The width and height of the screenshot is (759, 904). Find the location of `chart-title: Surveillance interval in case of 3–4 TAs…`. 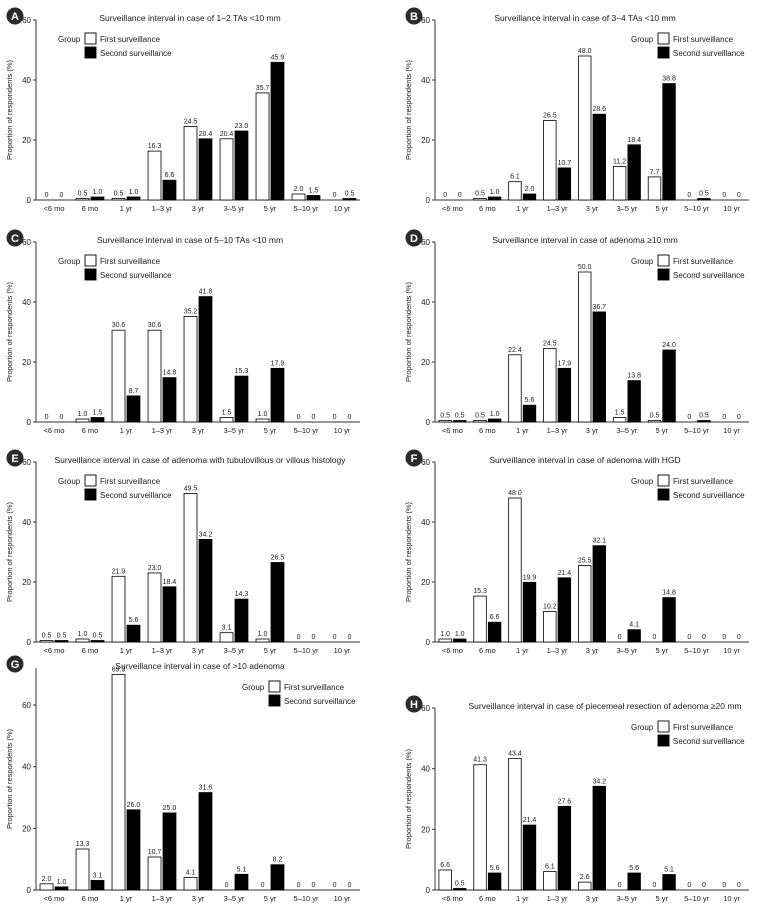

chart-title: Surveillance interval in case of 3–4 TAs… is located at coordinates (584, 18).